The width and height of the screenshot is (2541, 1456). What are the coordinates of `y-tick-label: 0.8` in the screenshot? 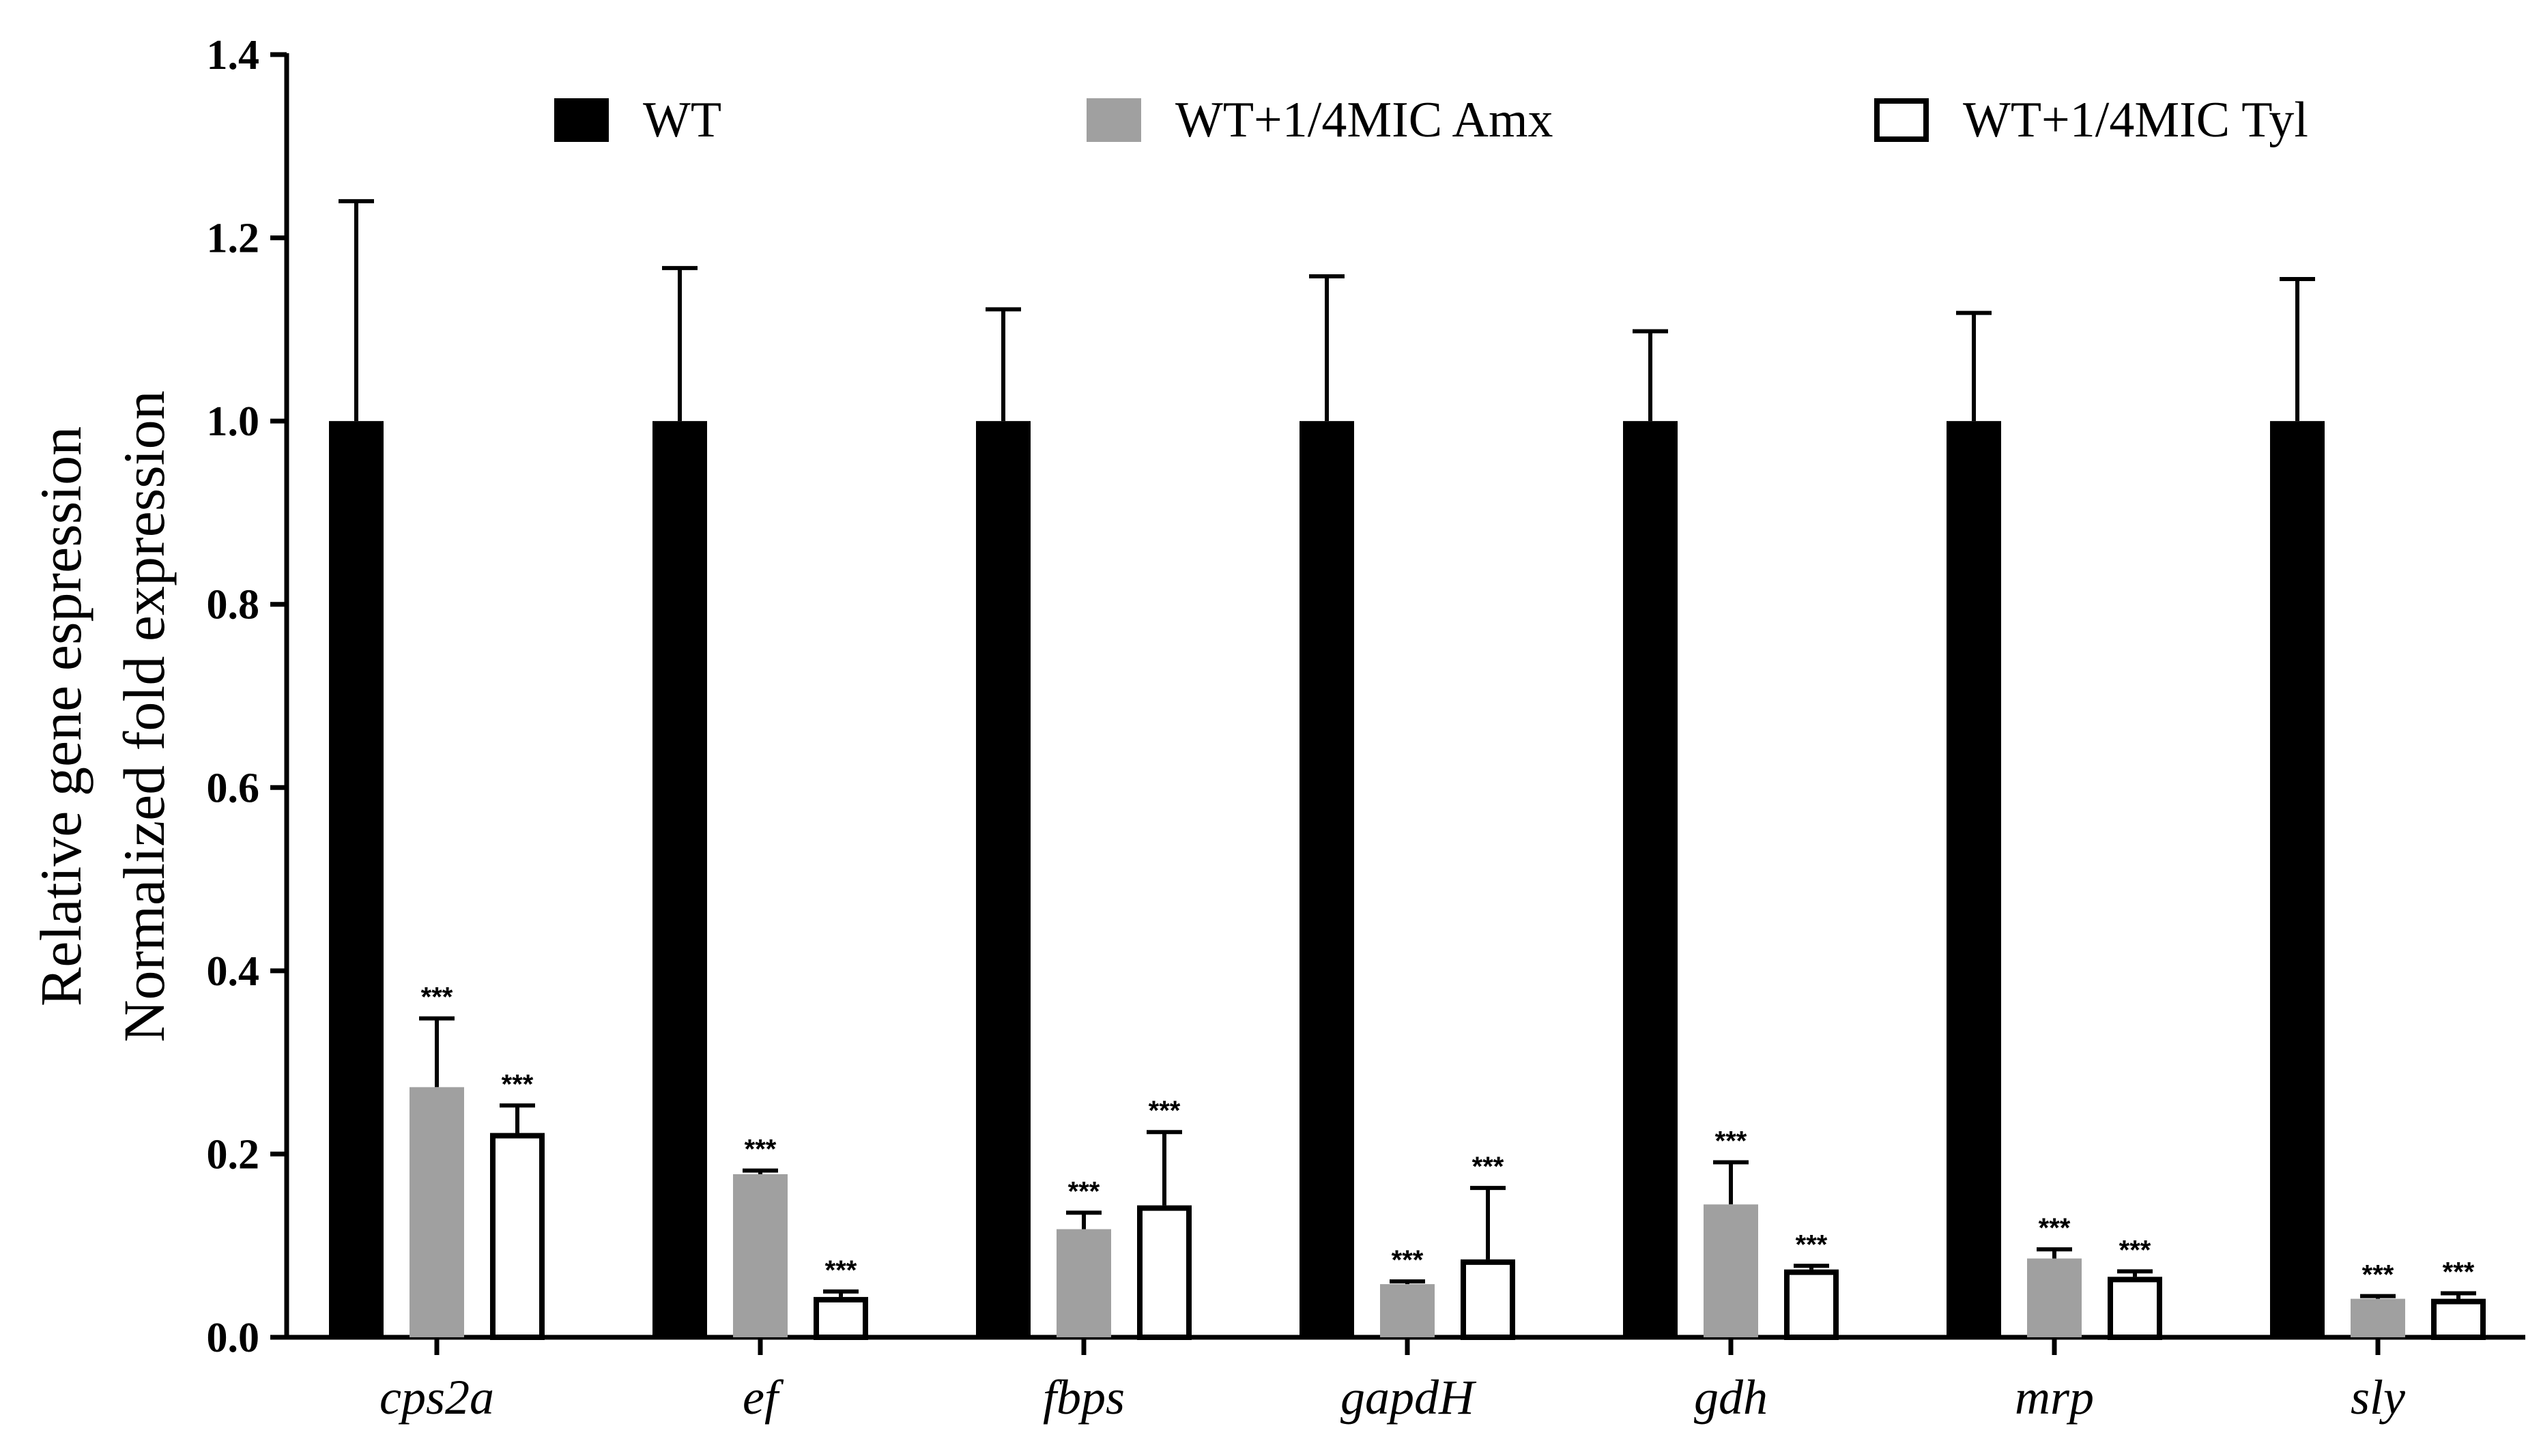 It's located at (233, 605).